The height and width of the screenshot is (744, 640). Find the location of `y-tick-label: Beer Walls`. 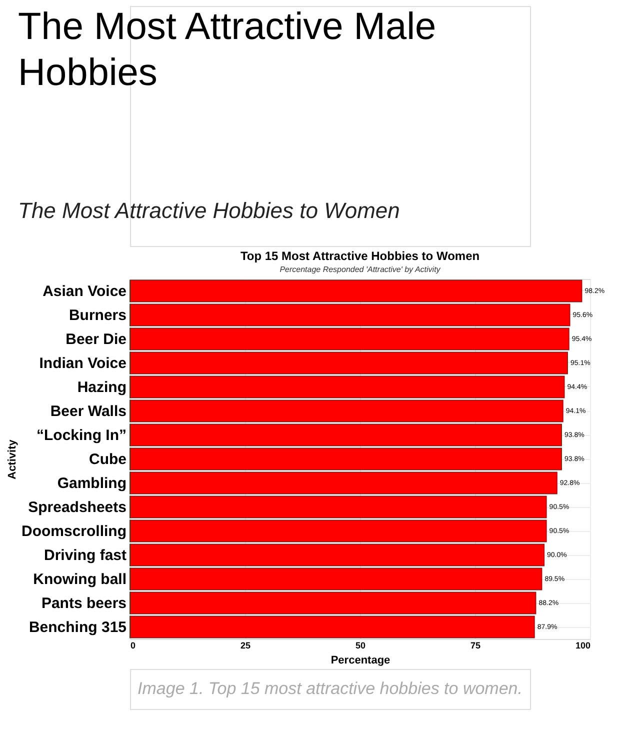

y-tick-label: Beer Walls is located at coordinates (88, 411).